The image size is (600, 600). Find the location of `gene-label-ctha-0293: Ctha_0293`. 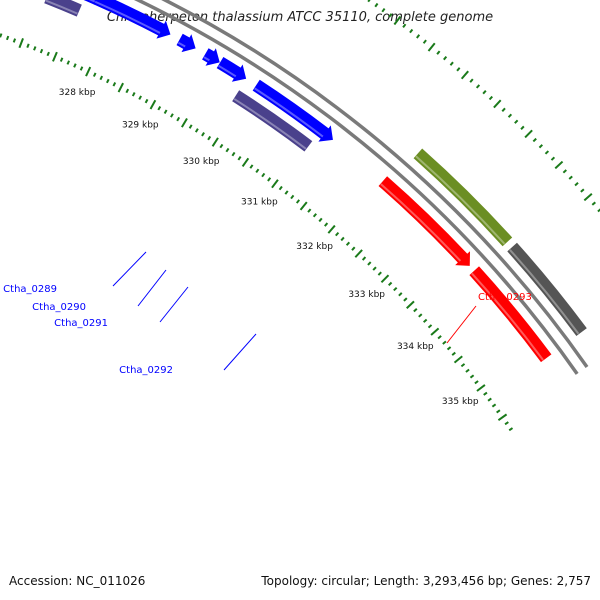

gene-label-ctha-0293: Ctha_0293 is located at coordinates (505, 297).